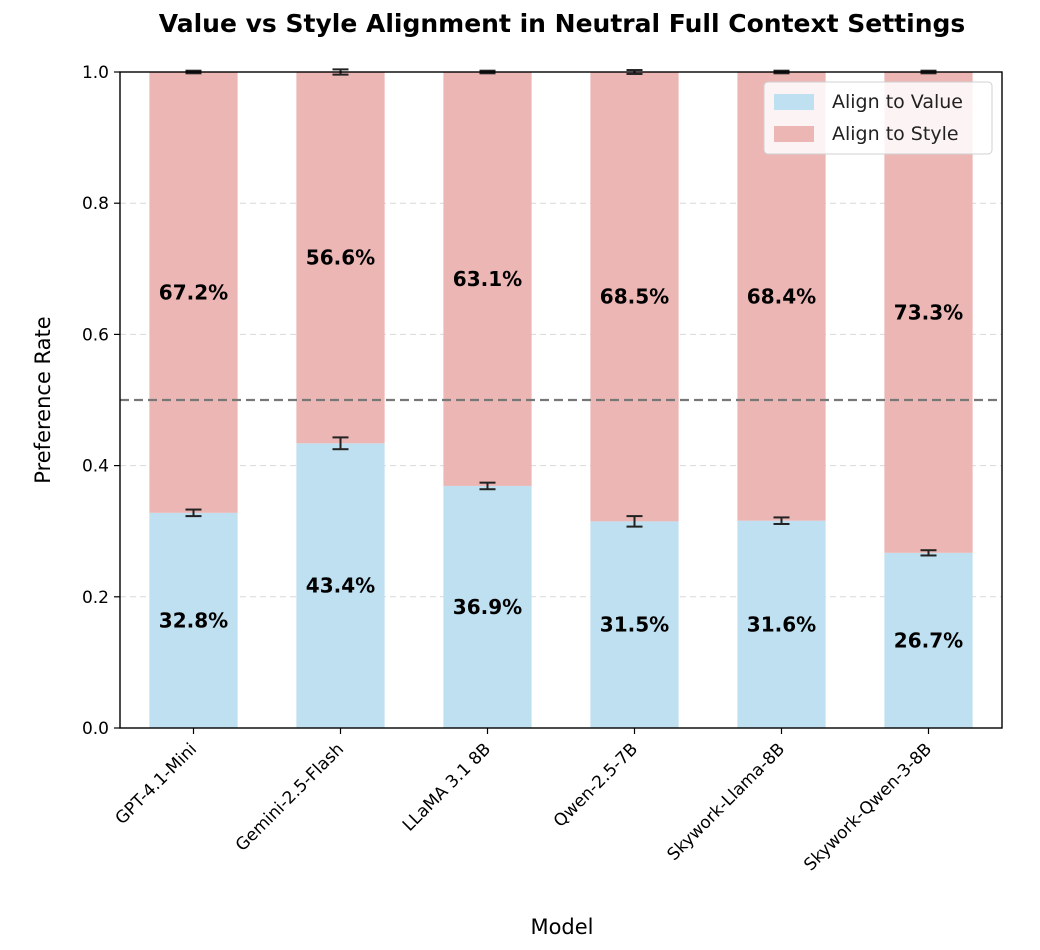 The image size is (1040, 950). Describe the element at coordinates (95, 598) in the screenshot. I see `y-tick-label: 0.2` at that location.